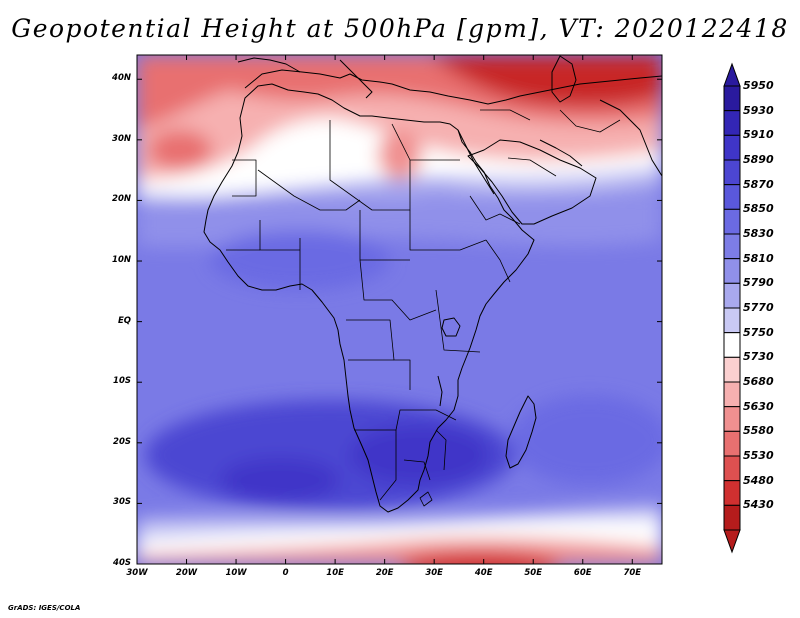 This screenshot has height=618, width=800. What do you see at coordinates (561, 153) in the screenshot?
I see `persian-gulf-coastline` at bounding box center [561, 153].